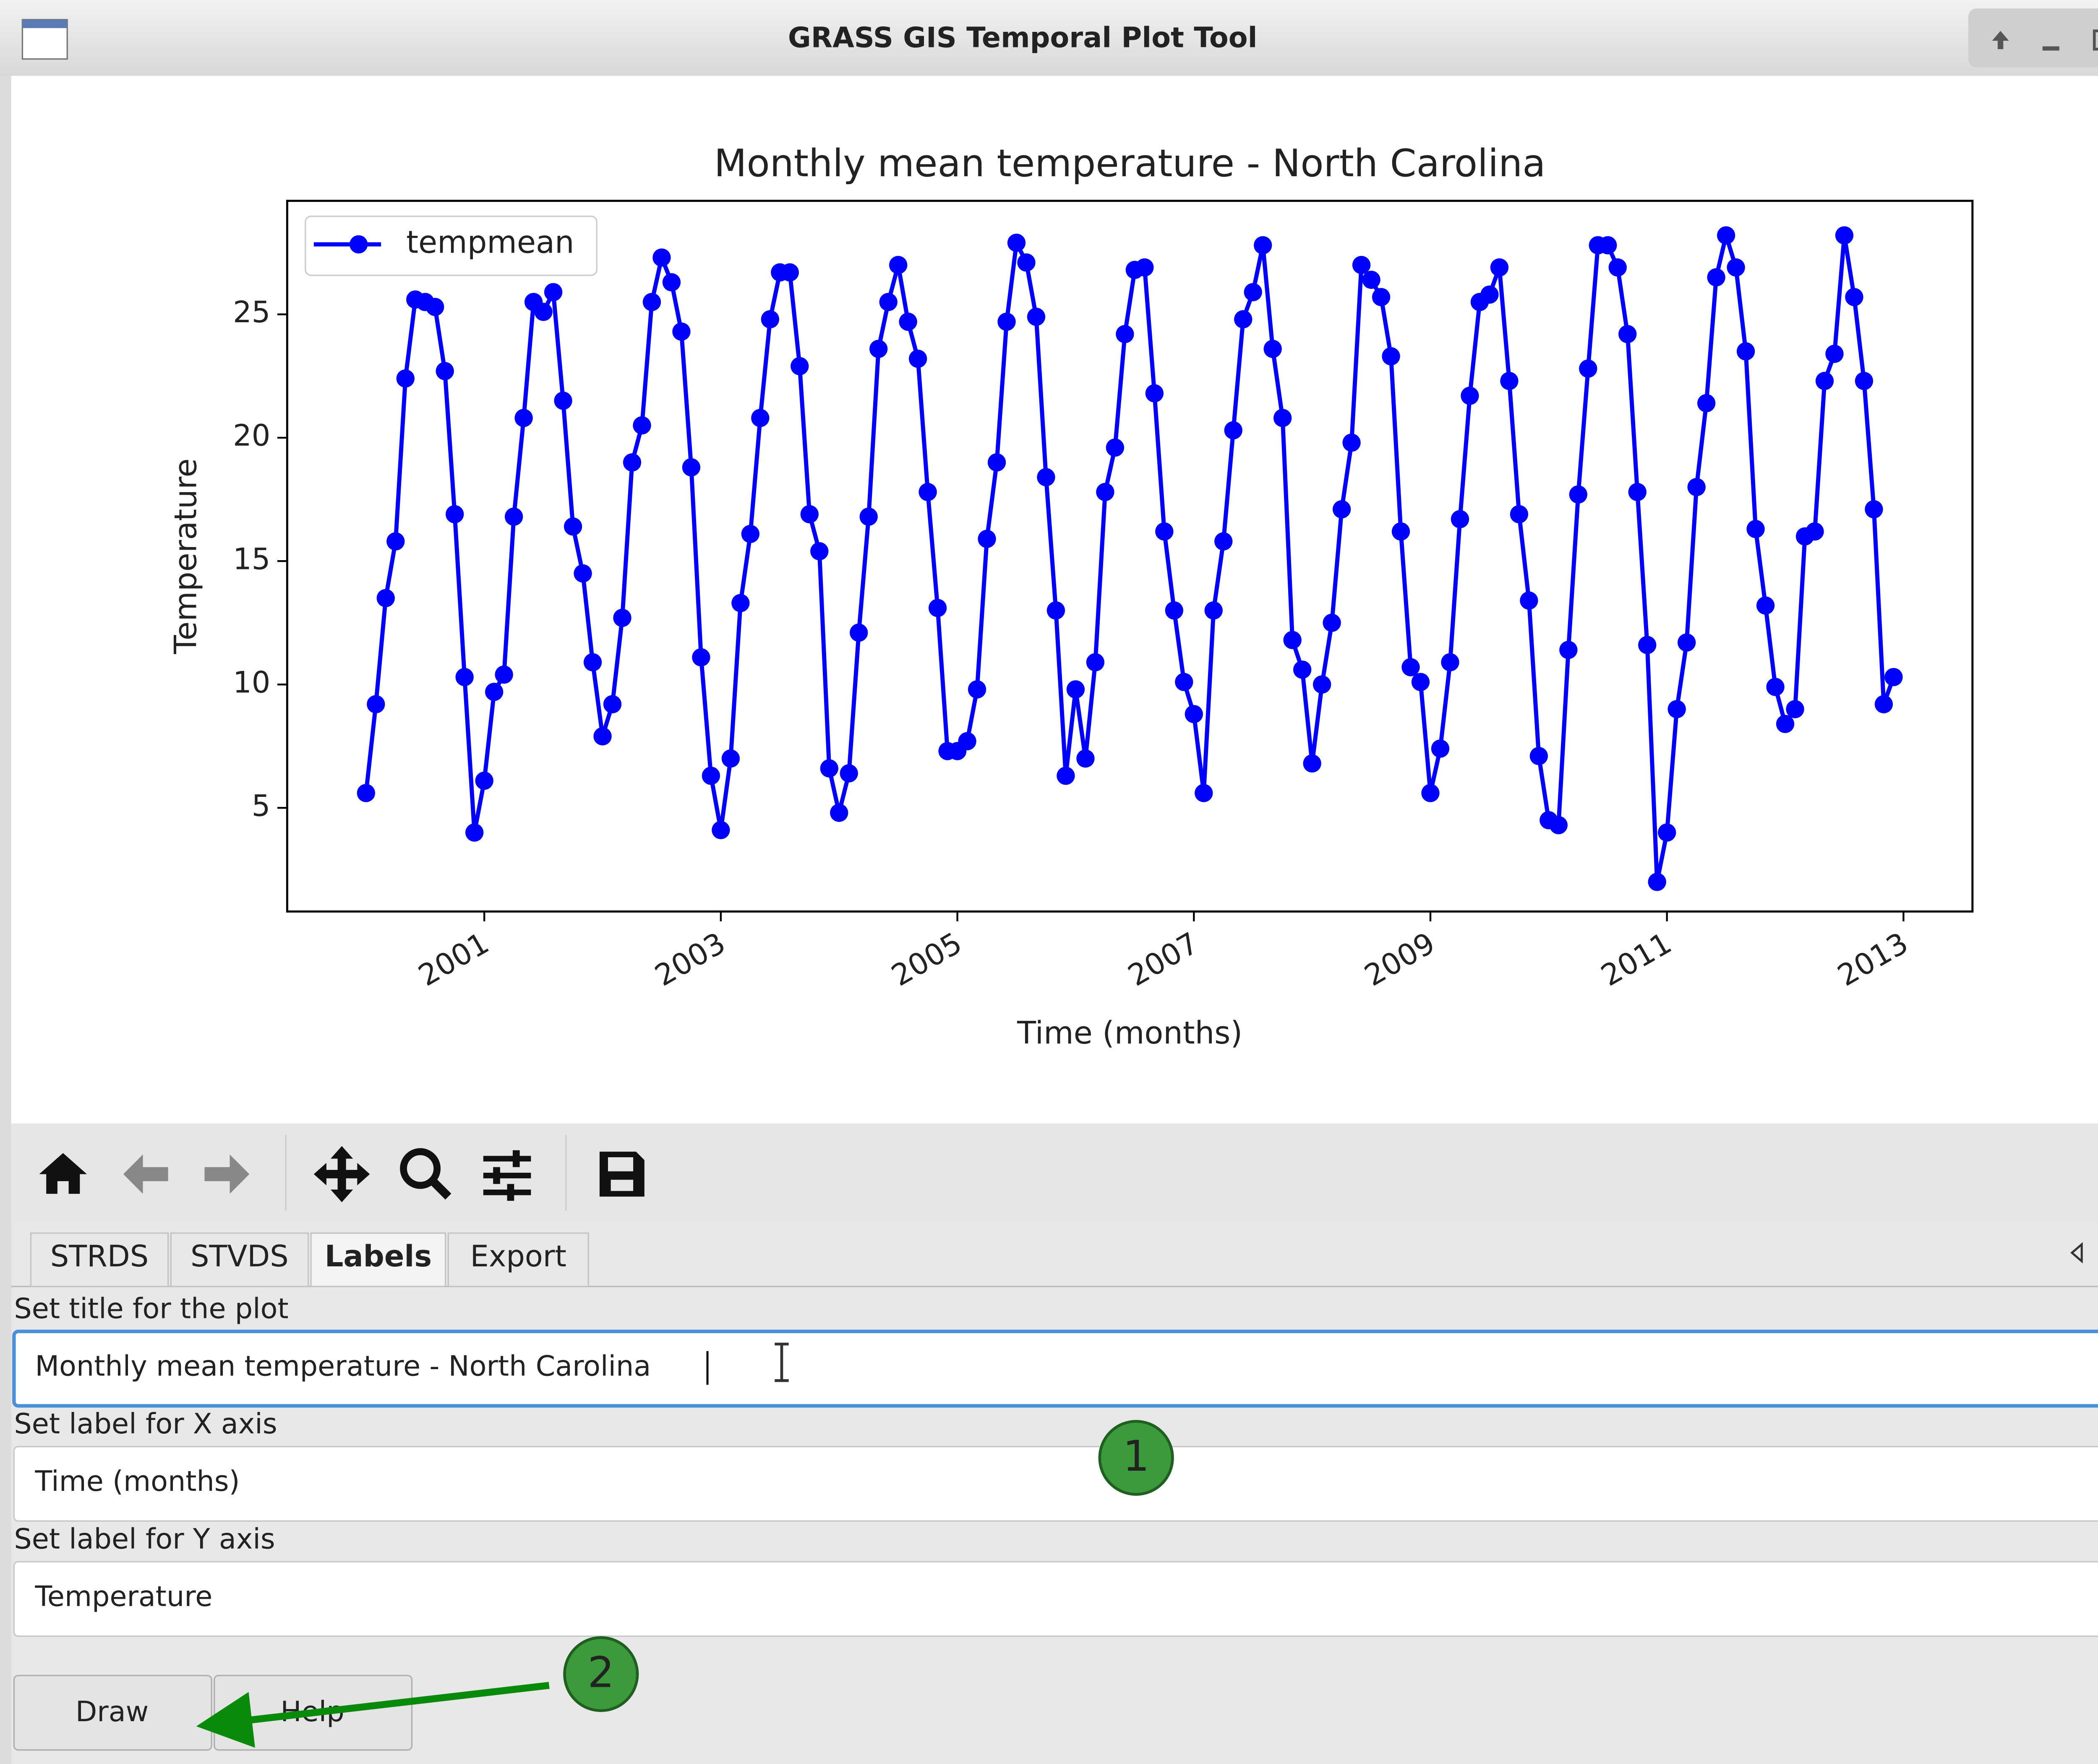 The height and width of the screenshot is (1764, 2098). I want to click on window-controls, so click(2033, 38).